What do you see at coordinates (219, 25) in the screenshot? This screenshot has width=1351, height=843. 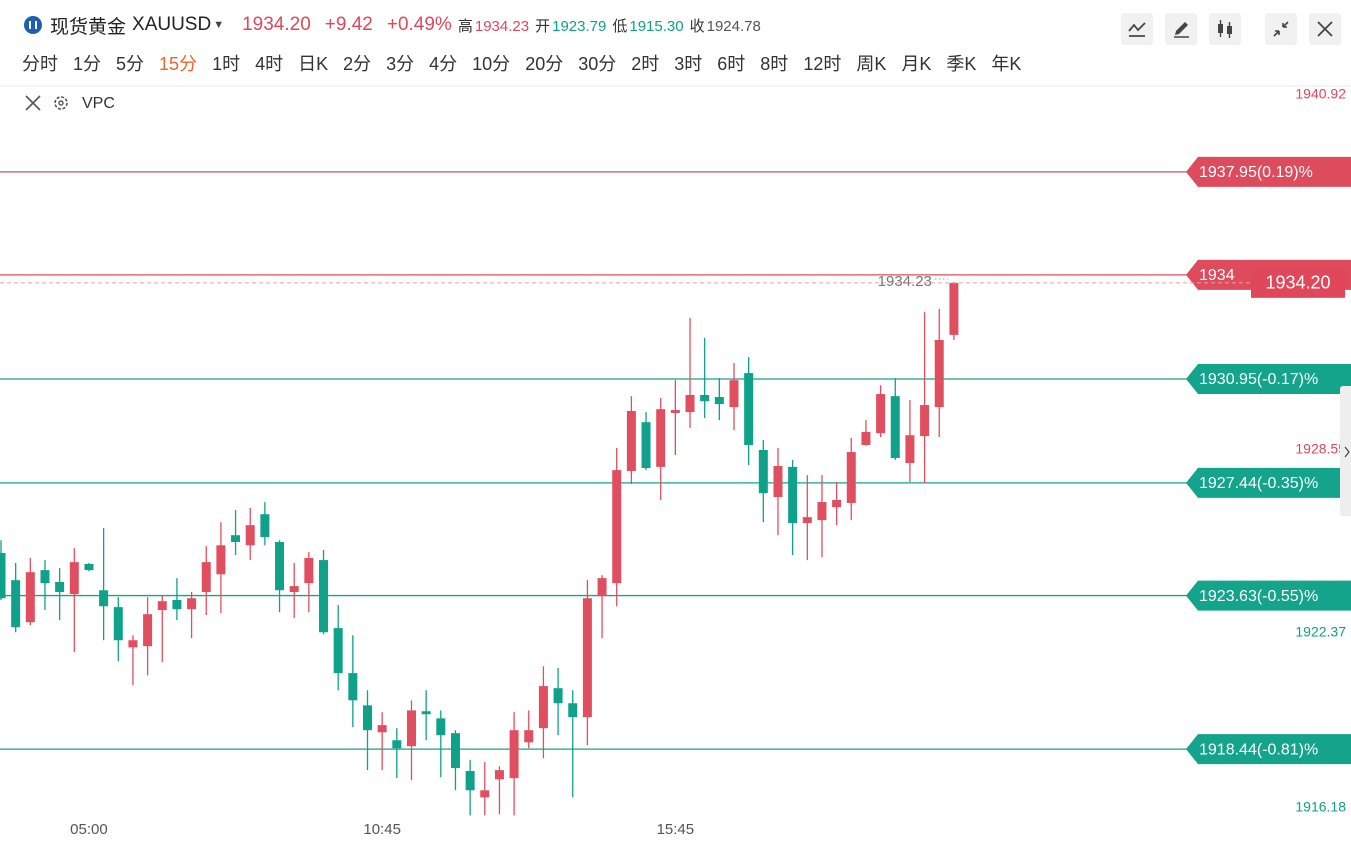 I see `dropdown-caret: ▼` at bounding box center [219, 25].